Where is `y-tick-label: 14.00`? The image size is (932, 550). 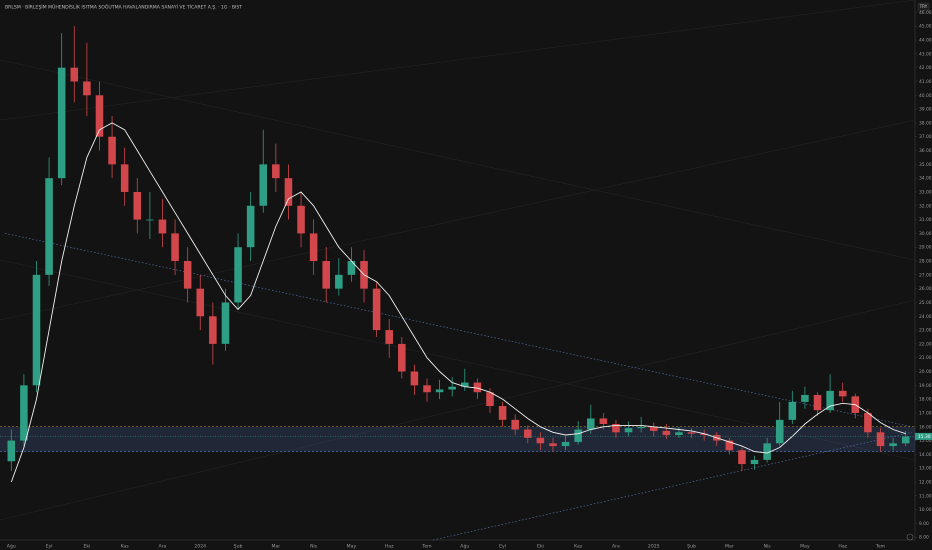 y-tick-label: 14.00 is located at coordinates (925, 455).